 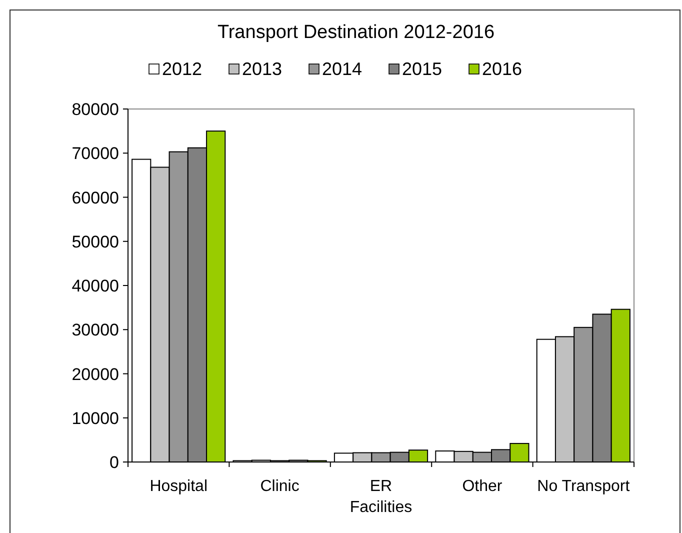 What do you see at coordinates (179, 486) in the screenshot?
I see `x-tick-label: Hospital` at bounding box center [179, 486].